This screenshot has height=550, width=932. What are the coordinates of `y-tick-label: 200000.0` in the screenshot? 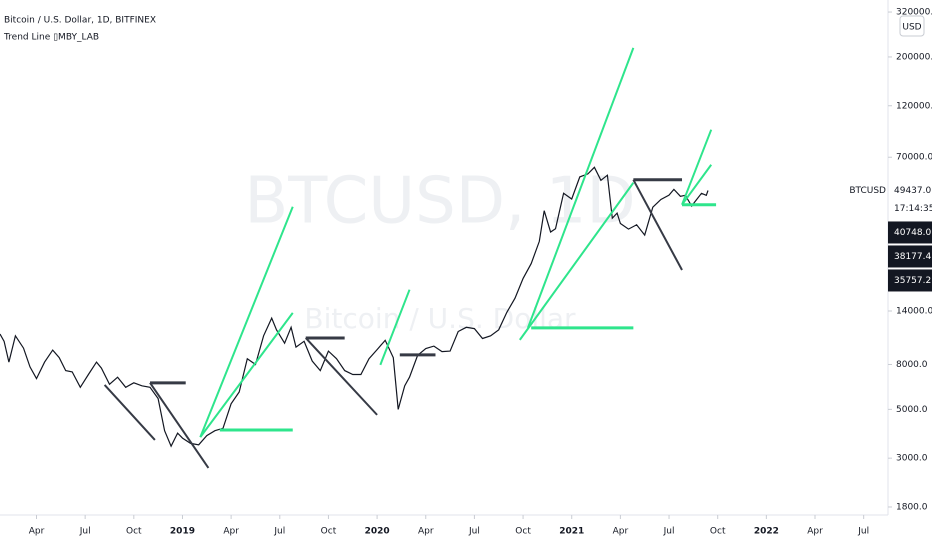 It's located at (914, 57).